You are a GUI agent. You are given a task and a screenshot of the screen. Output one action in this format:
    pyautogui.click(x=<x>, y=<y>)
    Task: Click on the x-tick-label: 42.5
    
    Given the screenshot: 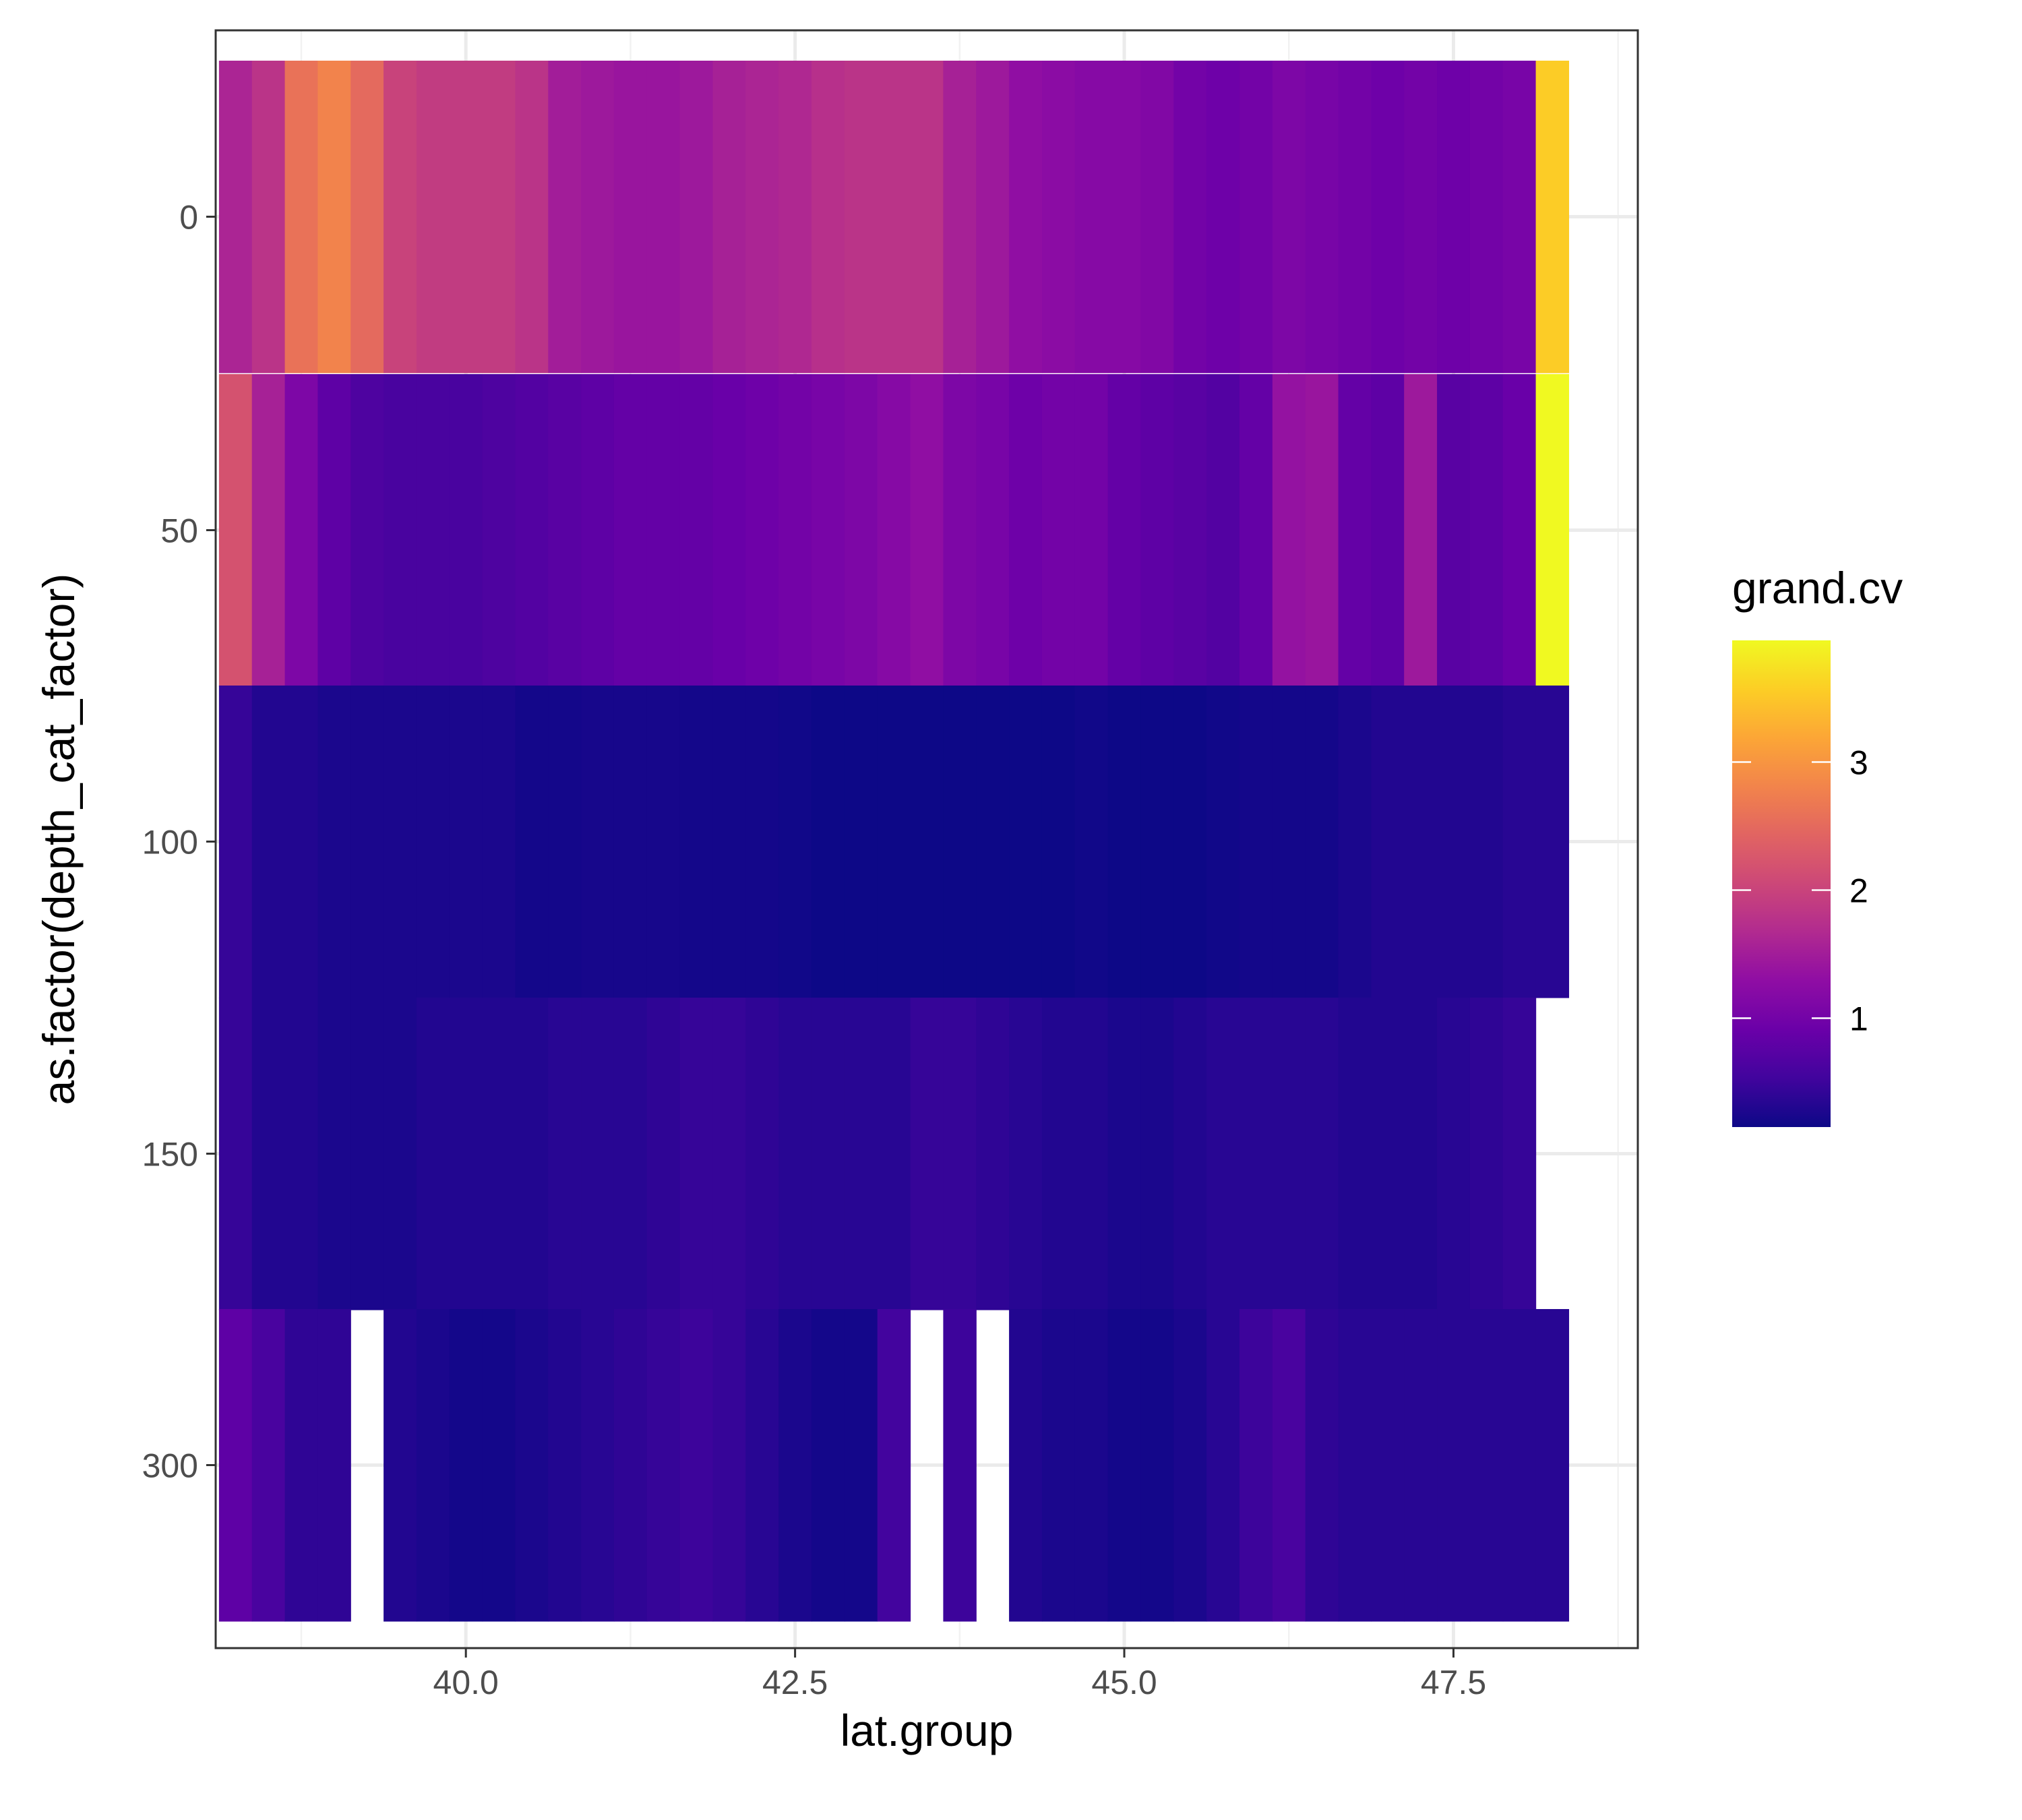 What is the action you would take?
    pyautogui.click(x=795, y=1682)
    